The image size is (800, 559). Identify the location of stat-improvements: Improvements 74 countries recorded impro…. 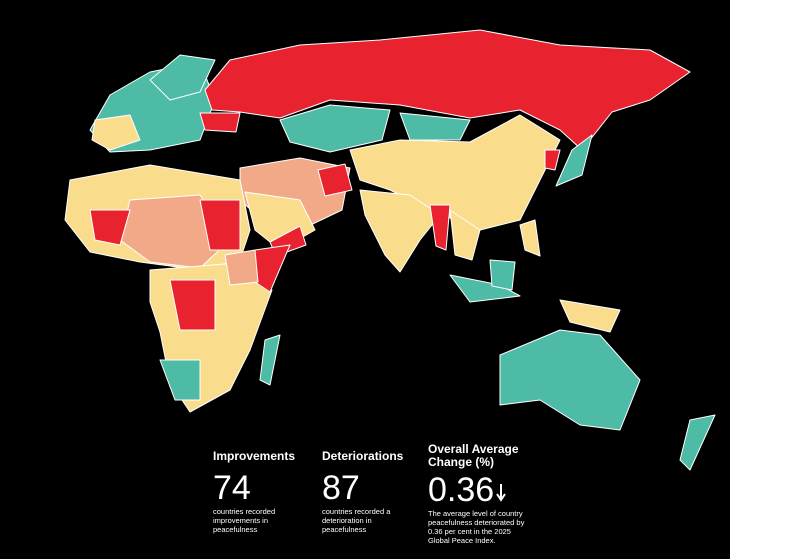
(263, 492).